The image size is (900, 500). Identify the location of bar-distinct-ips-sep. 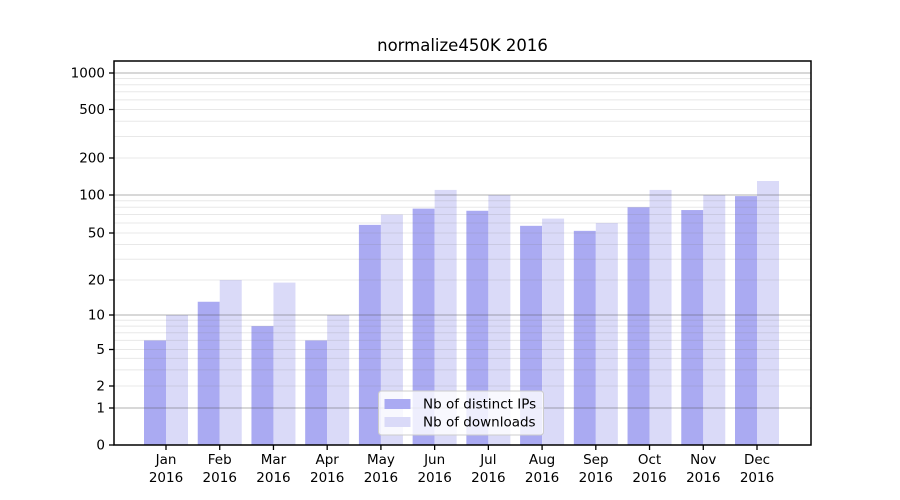
(584, 337).